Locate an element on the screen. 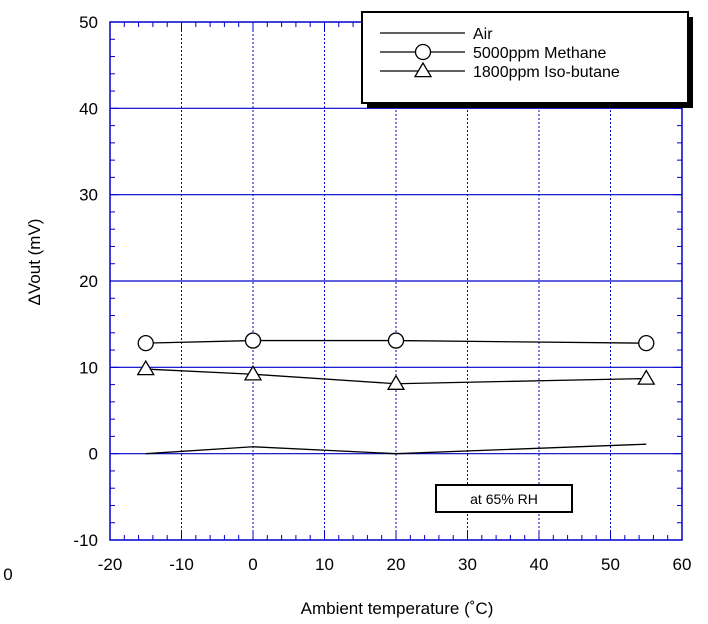  x-tick-label: 30 is located at coordinates (467, 564).